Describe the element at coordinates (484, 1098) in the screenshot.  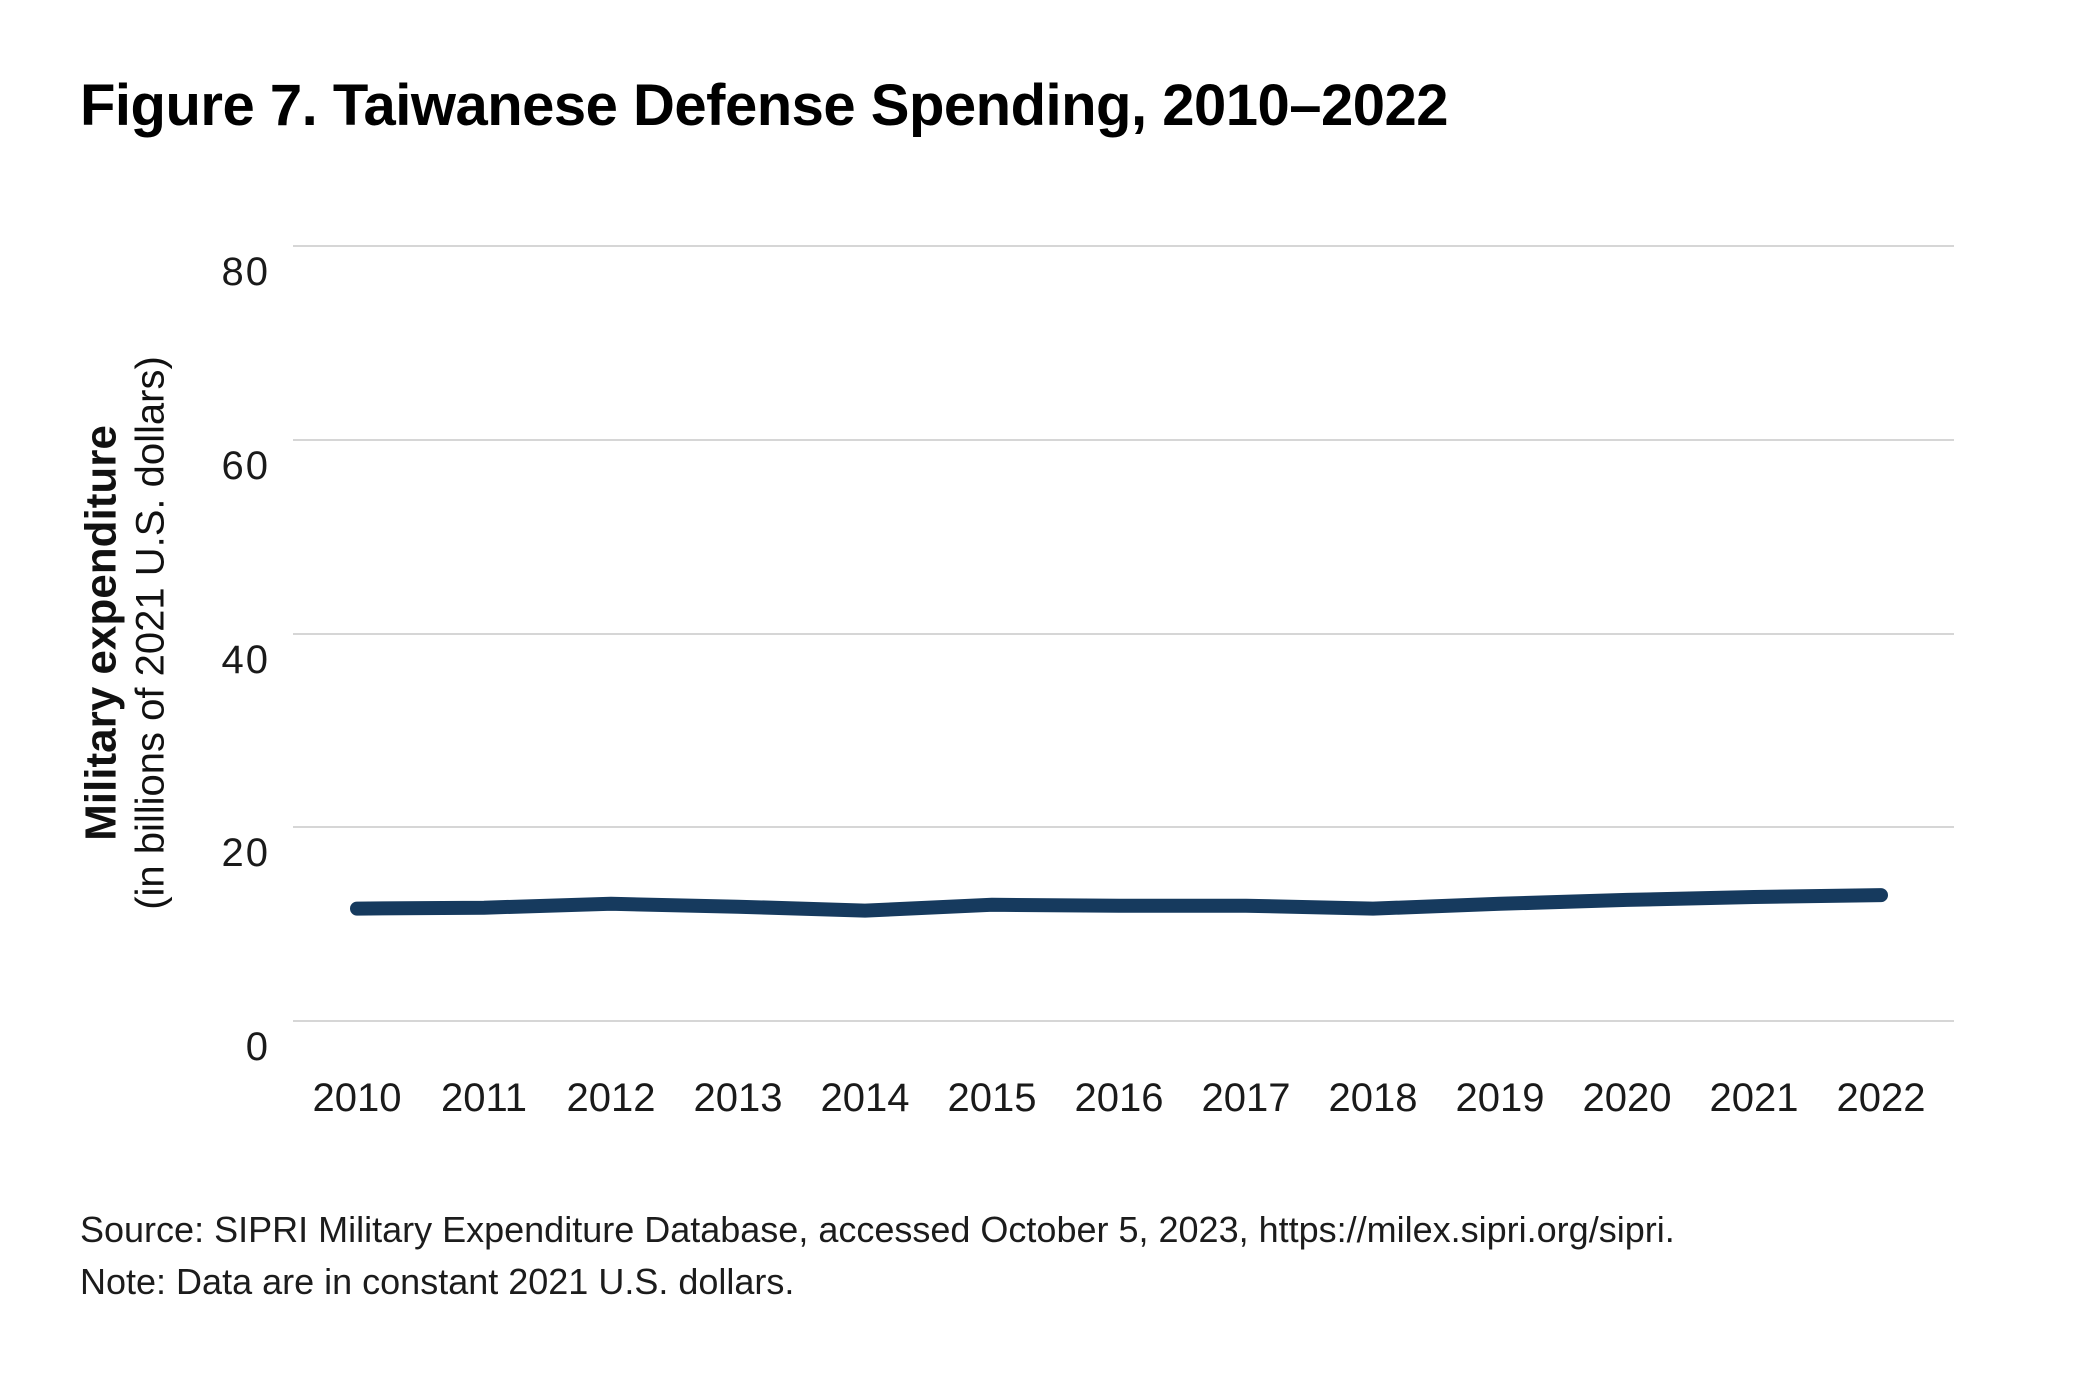
I see `x-tick-label: 2011` at that location.